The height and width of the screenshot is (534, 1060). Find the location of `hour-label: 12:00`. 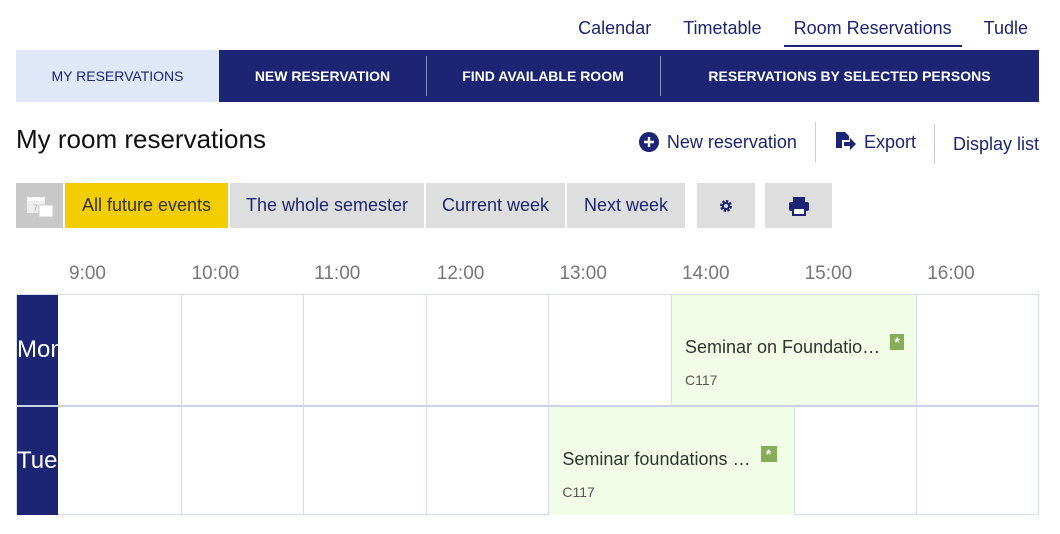

hour-label: 12:00 is located at coordinates (460, 273).